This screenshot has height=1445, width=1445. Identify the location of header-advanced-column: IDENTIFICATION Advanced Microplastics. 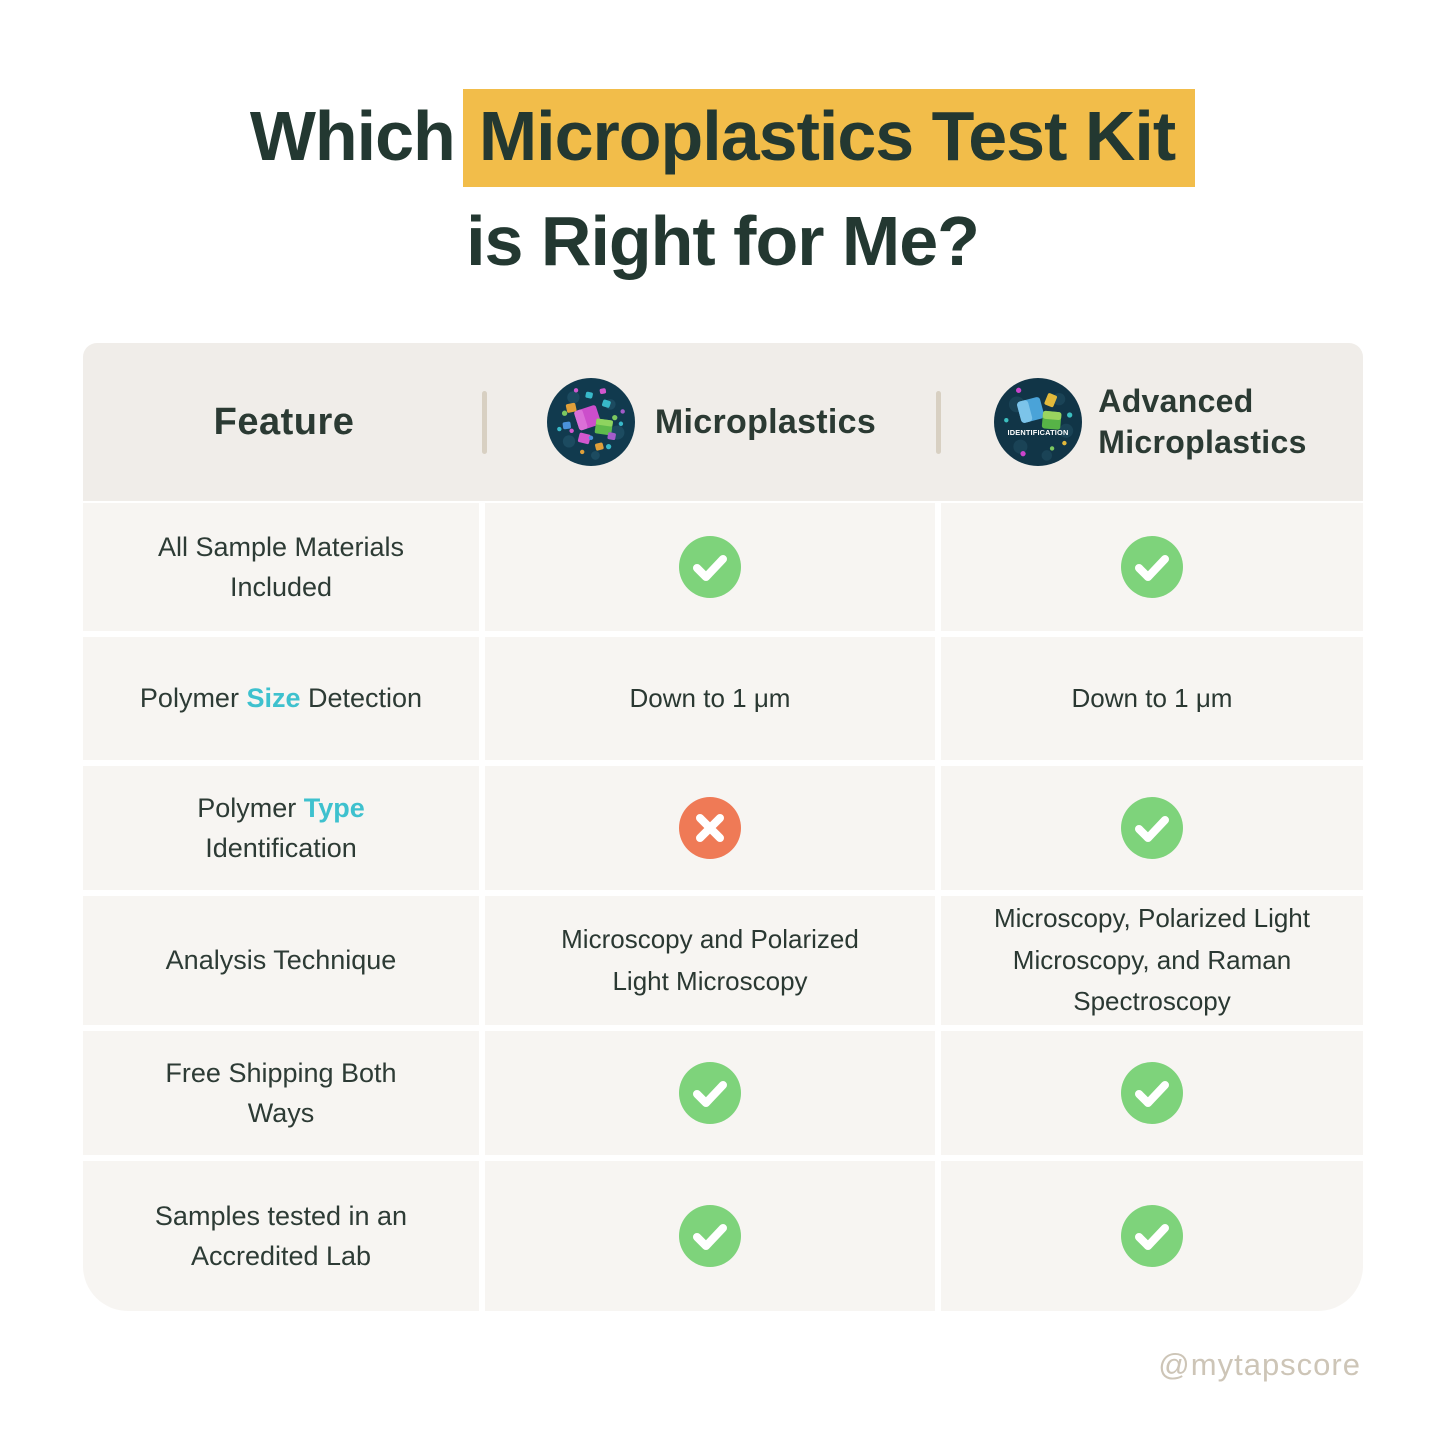
(1150, 422).